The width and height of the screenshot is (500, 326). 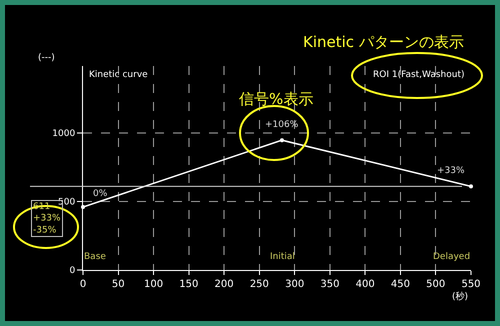 I want to click on y-axis-title: (---), so click(x=46, y=58).